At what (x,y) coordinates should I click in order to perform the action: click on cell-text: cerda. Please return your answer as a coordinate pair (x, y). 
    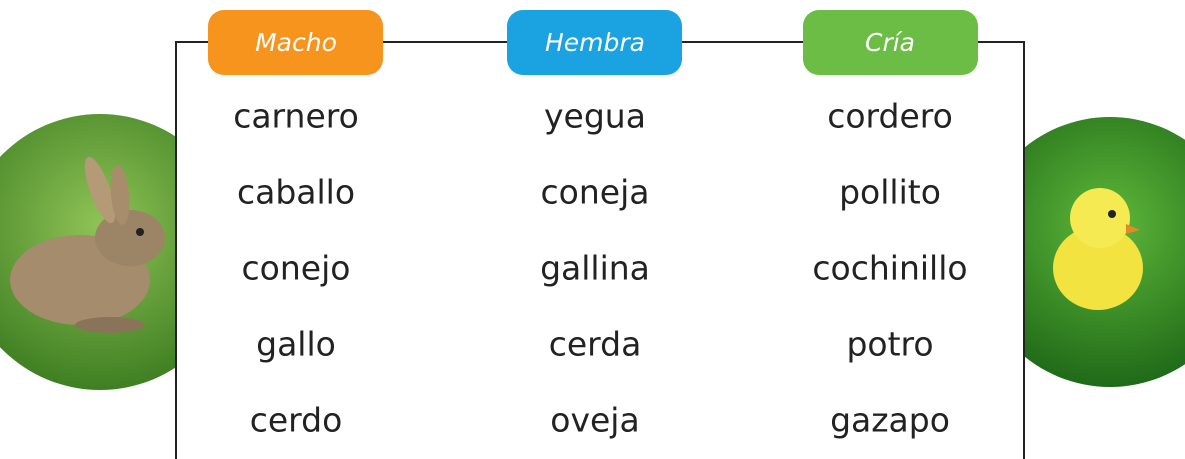
    Looking at the image, I should click on (595, 344).